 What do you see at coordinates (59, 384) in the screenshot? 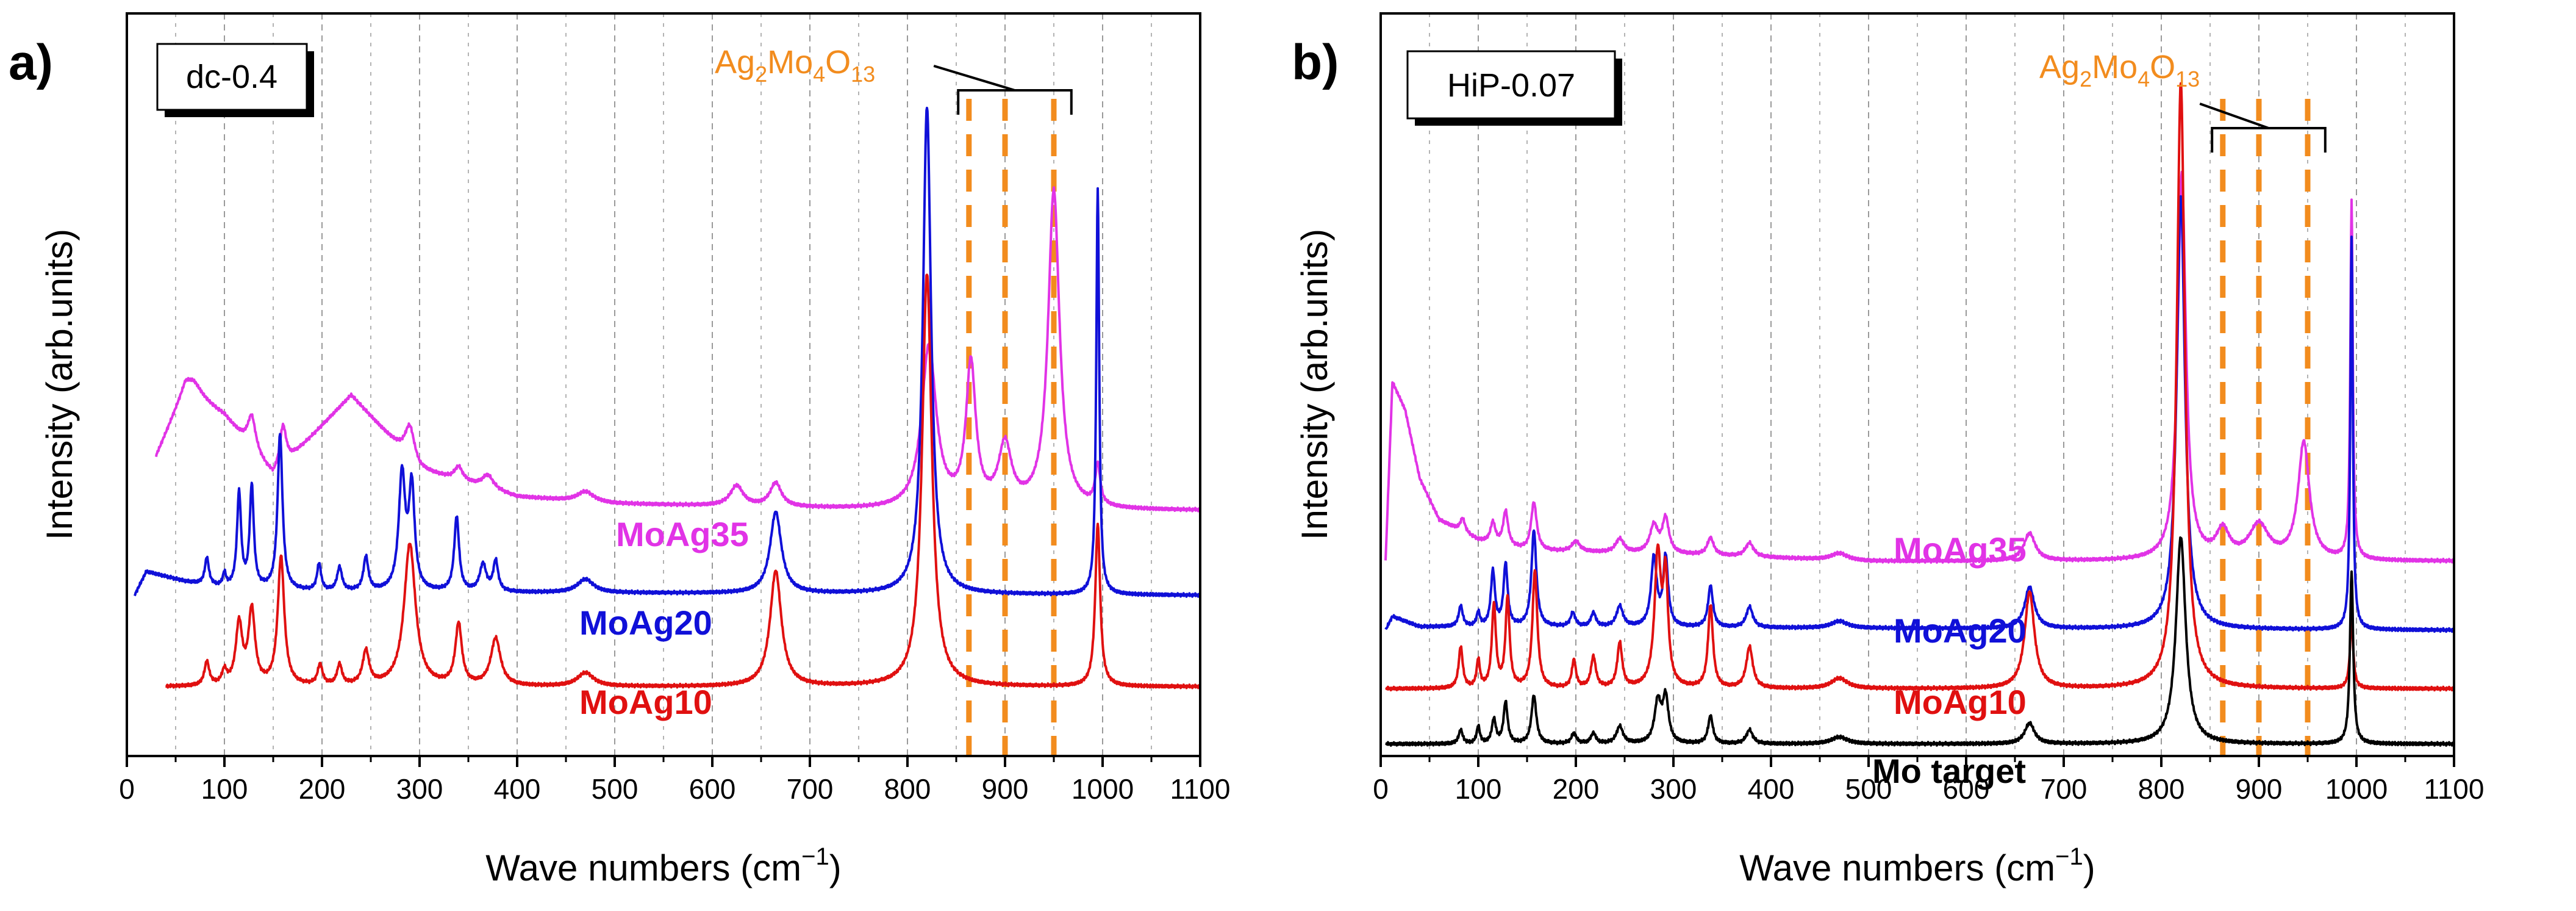
I see `panel-a-y-axis-label: Intensity (arb.units)` at bounding box center [59, 384].